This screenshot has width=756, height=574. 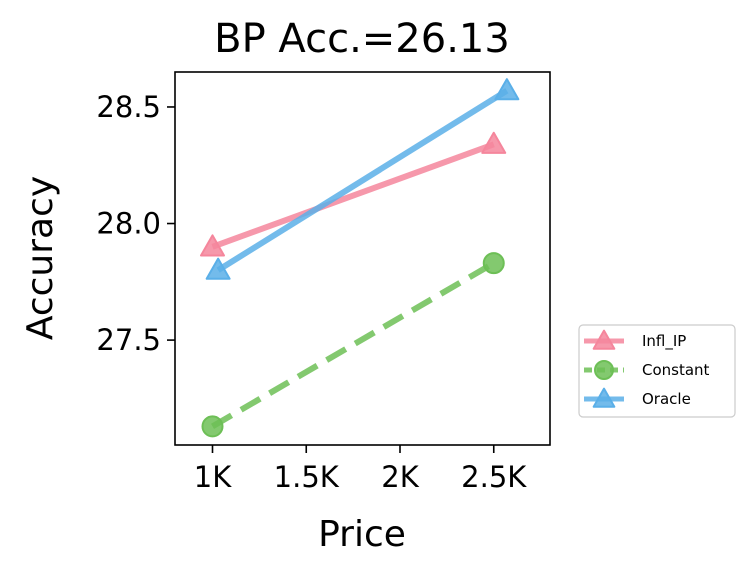 I want to click on legend: Infl_IP Constant Oracle, so click(x=657, y=371).